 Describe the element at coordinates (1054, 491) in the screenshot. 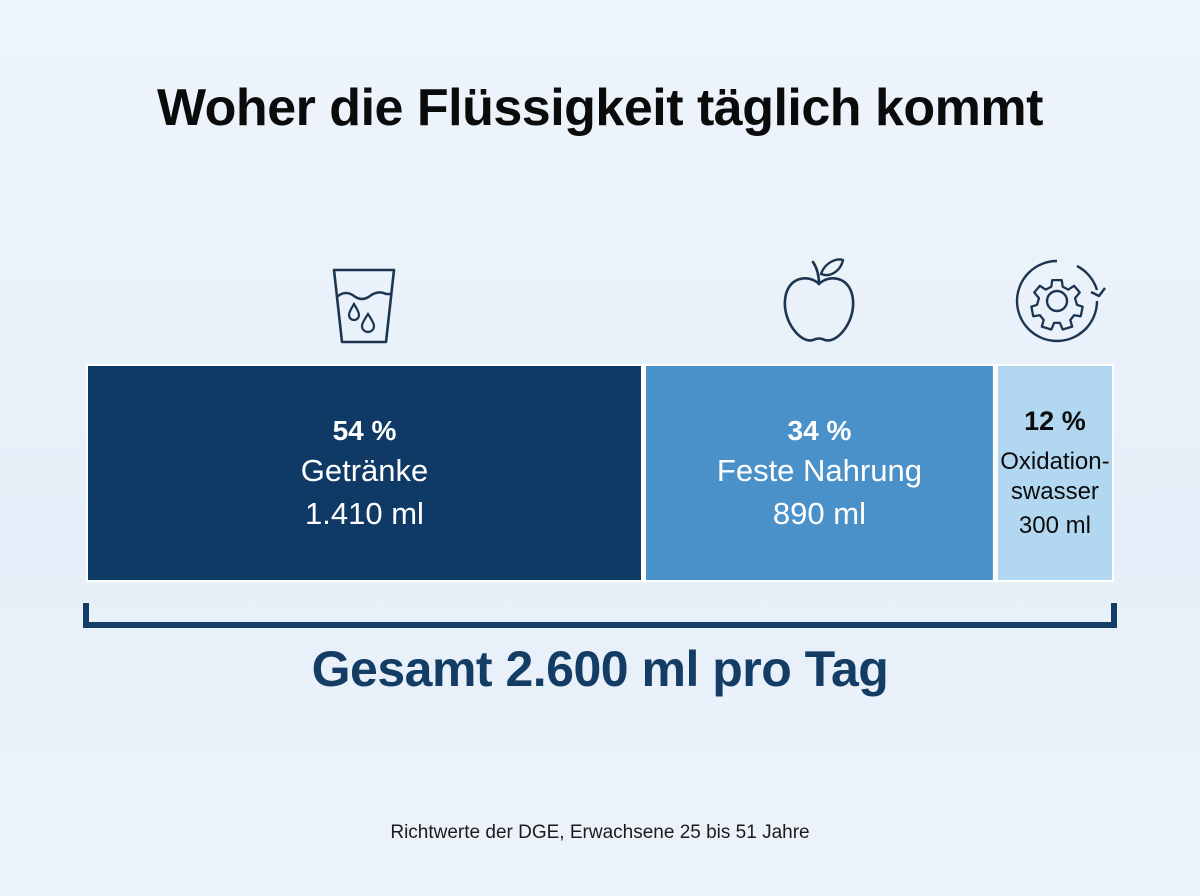

I see `segment-name: swasser` at that location.